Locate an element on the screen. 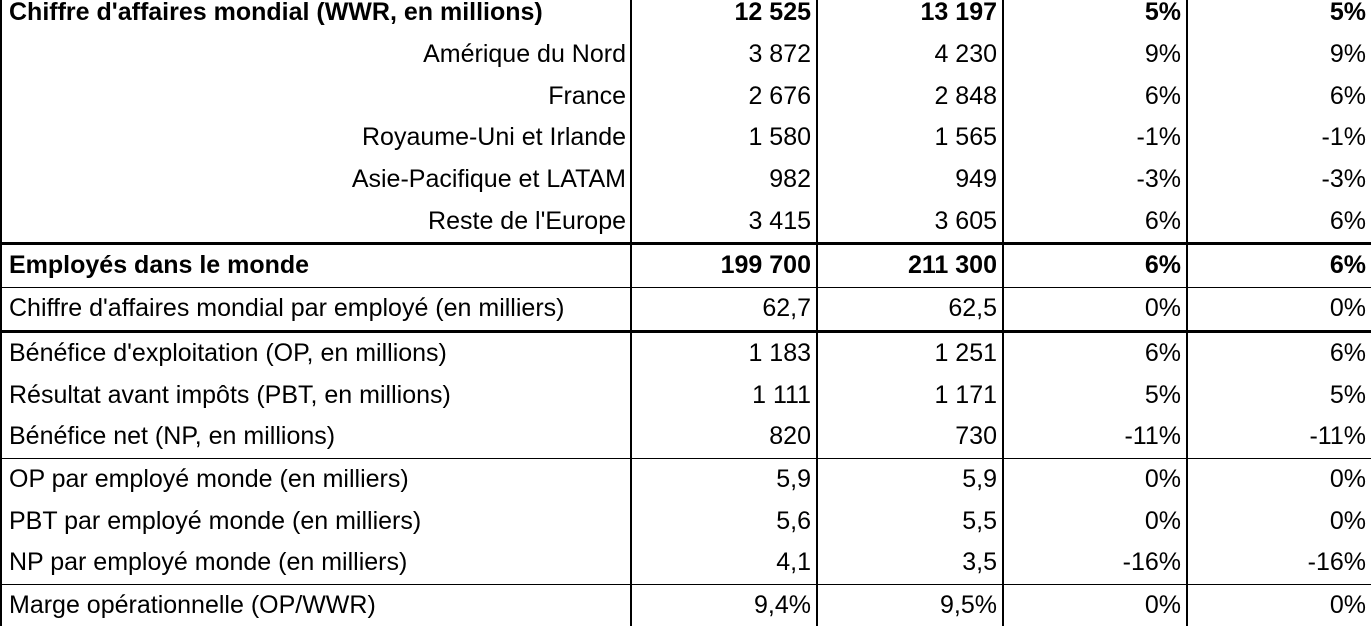  cell-col-4: -3% is located at coordinates (1279, 179).